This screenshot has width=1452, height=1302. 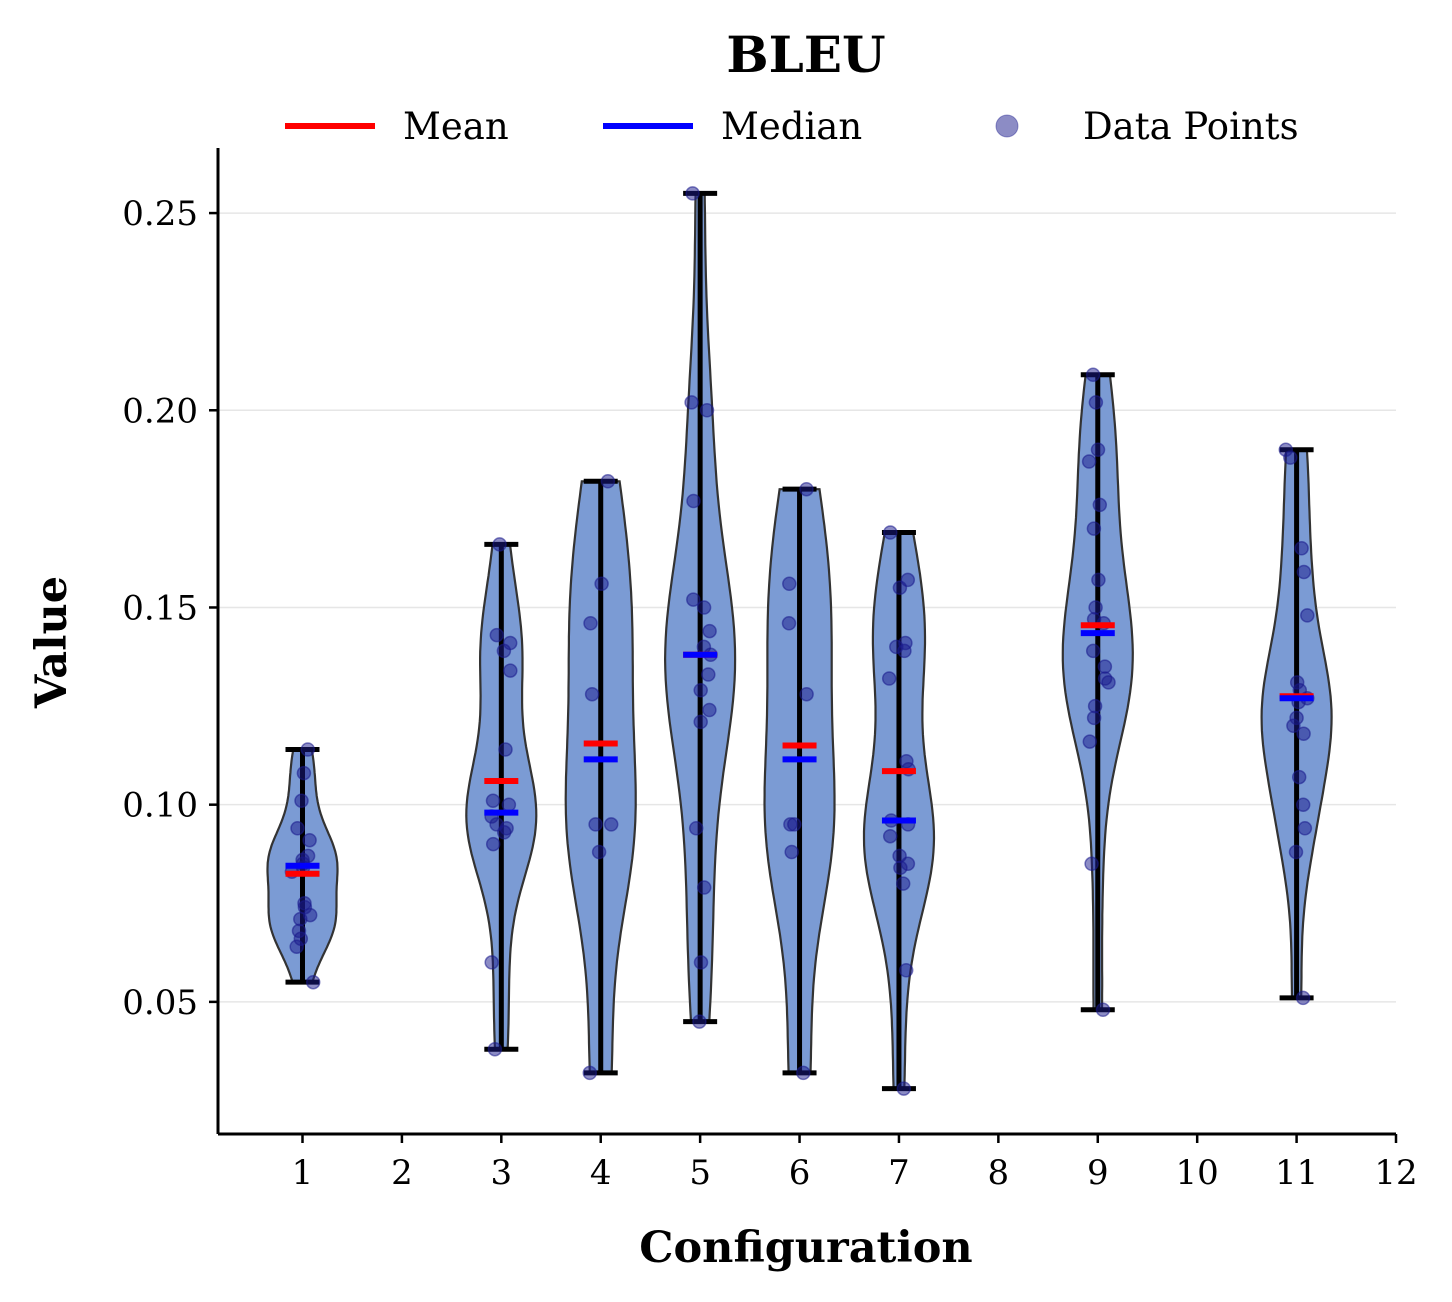 I want to click on y-tick-label: 0.05, so click(x=160, y=1003).